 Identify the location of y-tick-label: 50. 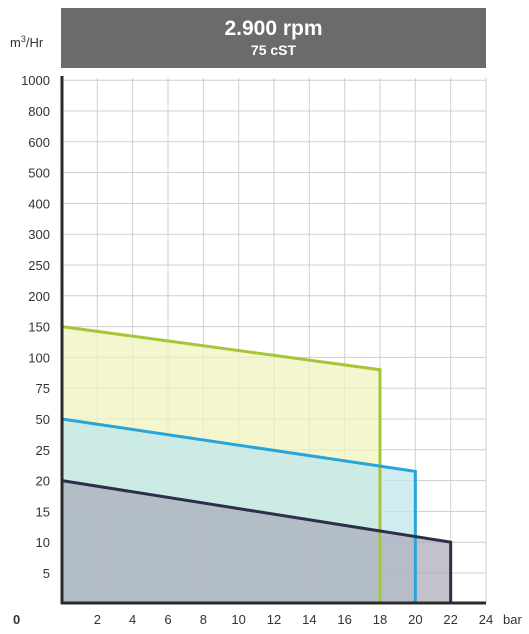
(43, 419).